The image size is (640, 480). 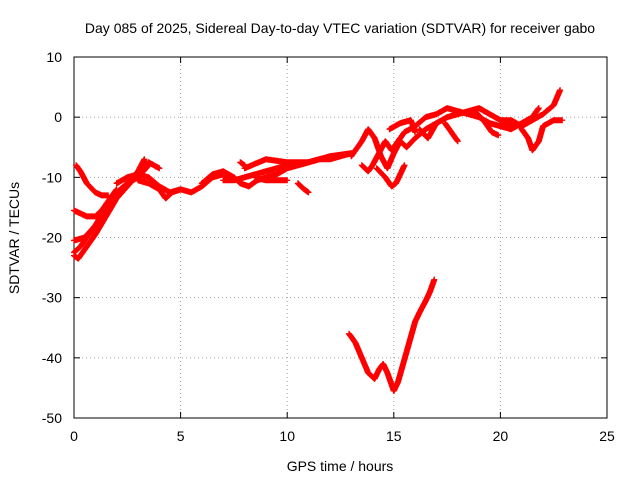 What do you see at coordinates (501, 436) in the screenshot?
I see `x-tick-label: 20` at bounding box center [501, 436].